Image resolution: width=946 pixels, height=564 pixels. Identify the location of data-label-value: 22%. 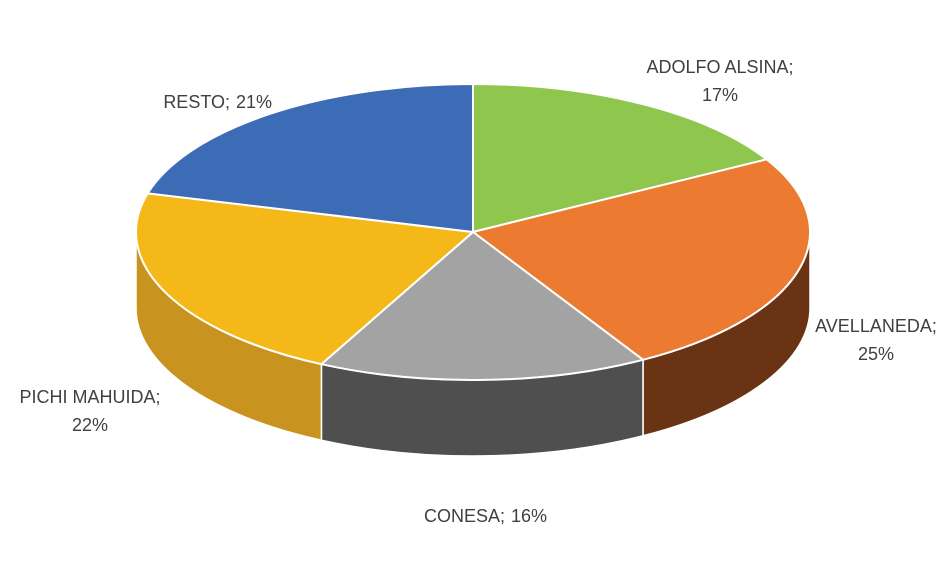
(90, 425).